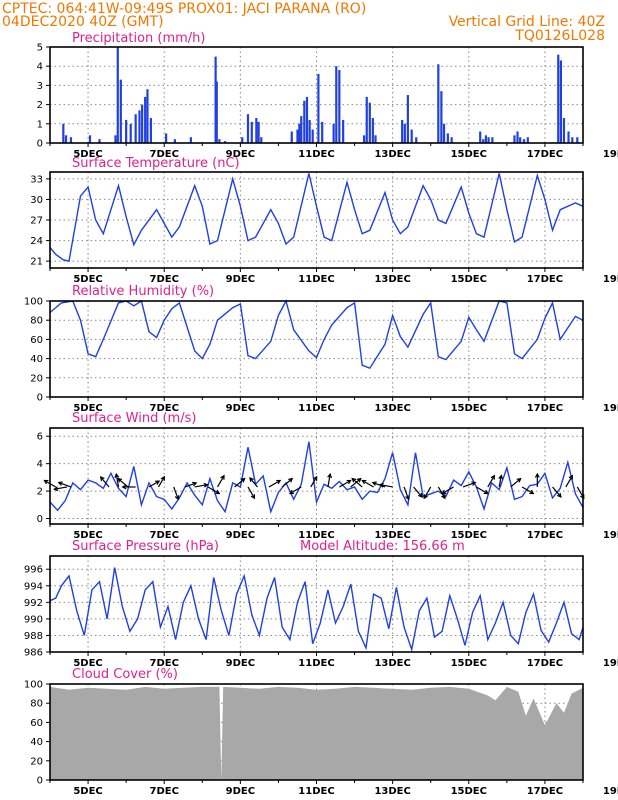 This screenshot has width=618, height=800. I want to click on wind-ytick-label: 2, so click(40, 492).